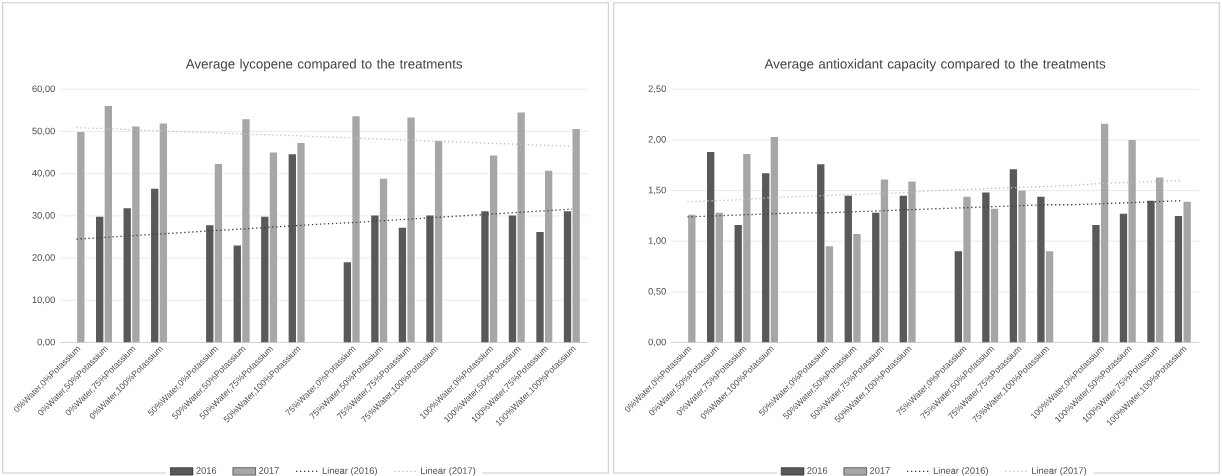 The height and width of the screenshot is (476, 1222). What do you see at coordinates (657, 190) in the screenshot?
I see `y-tick-label: 1,50` at bounding box center [657, 190].